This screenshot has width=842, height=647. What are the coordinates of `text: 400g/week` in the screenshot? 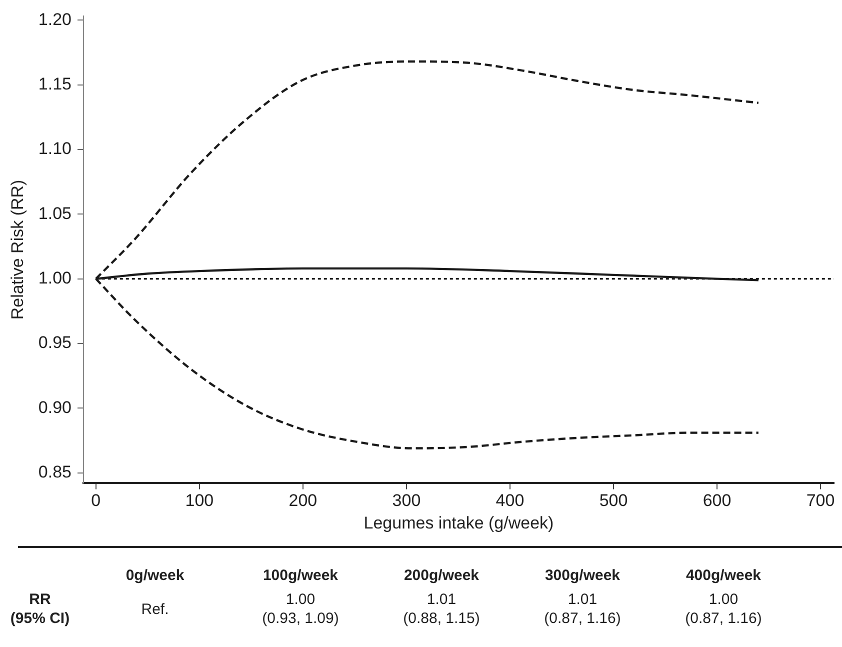 It's located at (723, 576).